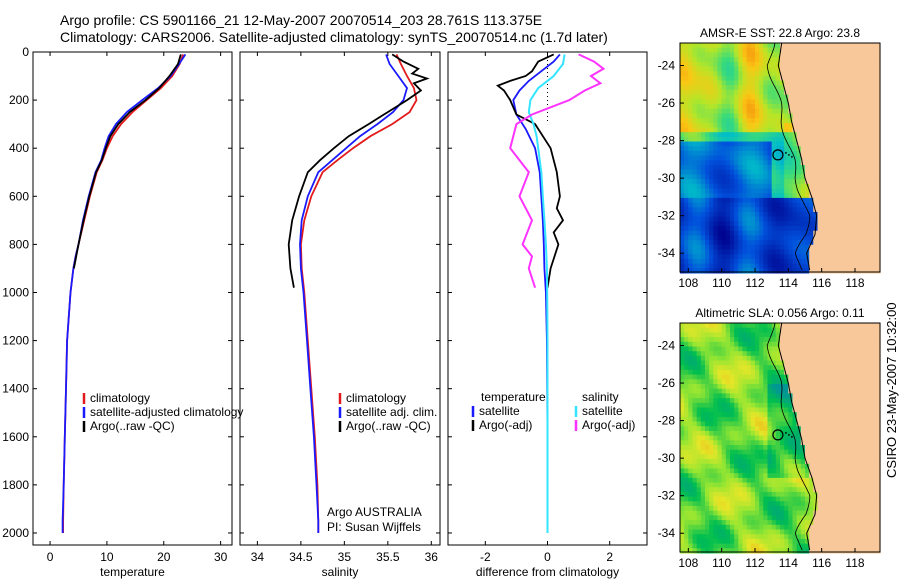 The image size is (900, 580). Describe the element at coordinates (667, 346) in the screenshot. I see `y-tick-label: -24` at that location.